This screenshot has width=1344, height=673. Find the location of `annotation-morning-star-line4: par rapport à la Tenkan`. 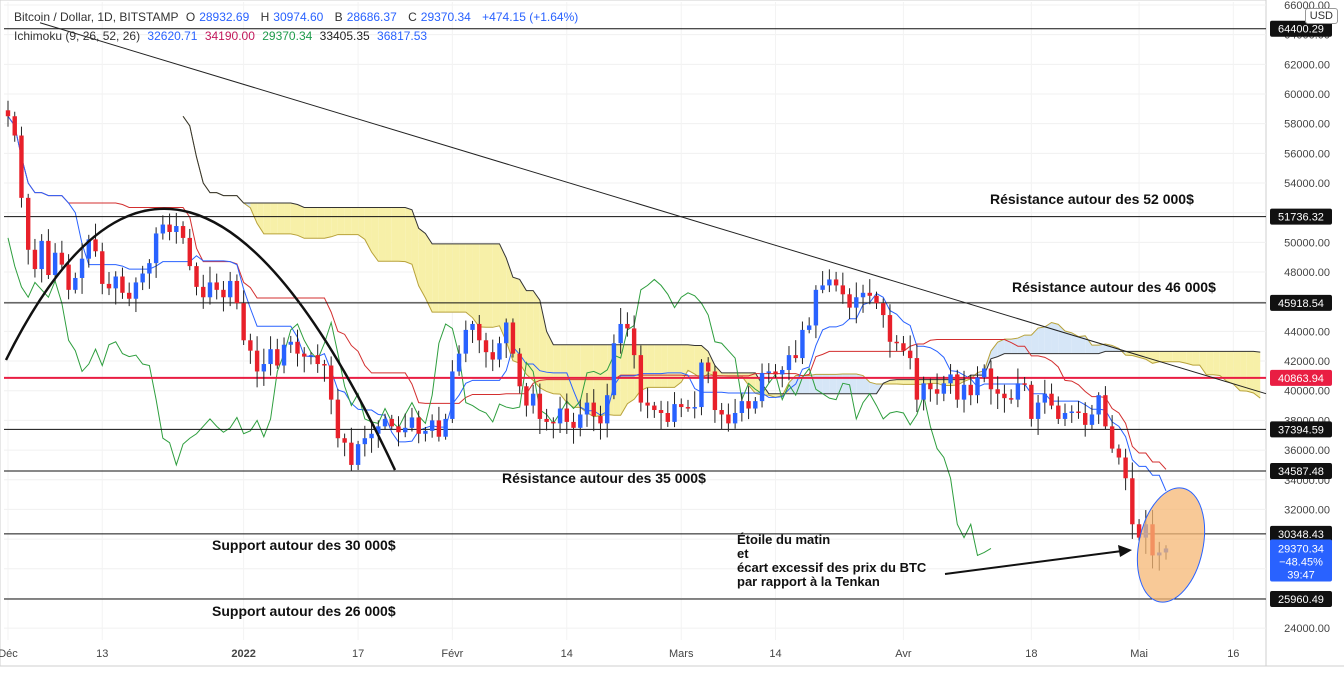

annotation-morning-star-line4: par rapport à la Tenkan is located at coordinates (808, 581).